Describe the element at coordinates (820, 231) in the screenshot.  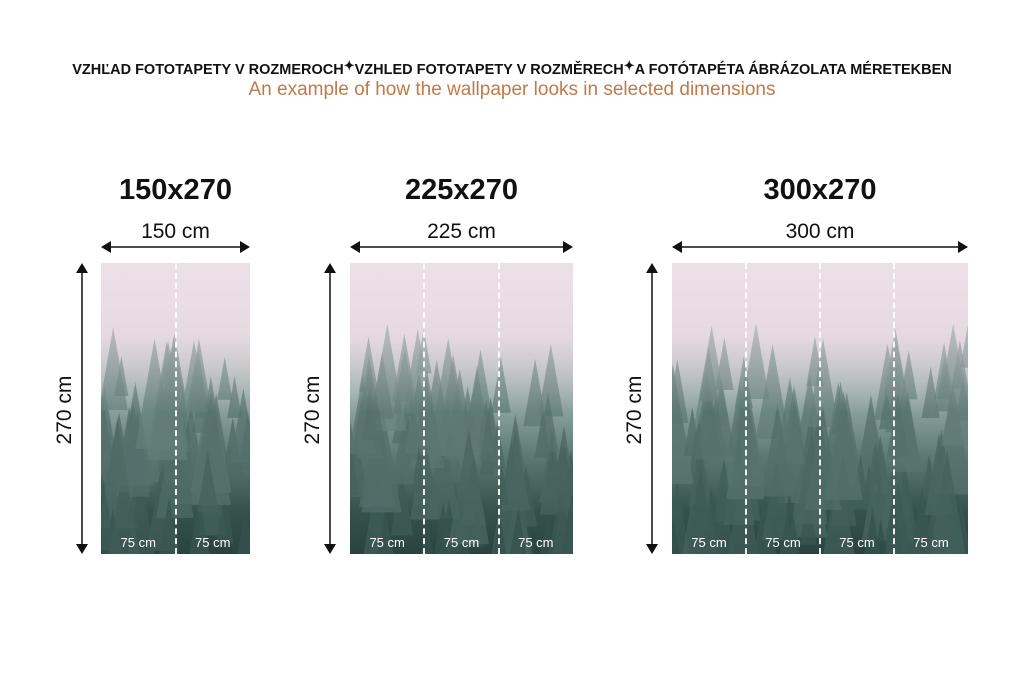
I see `width-label: 300 cm` at that location.